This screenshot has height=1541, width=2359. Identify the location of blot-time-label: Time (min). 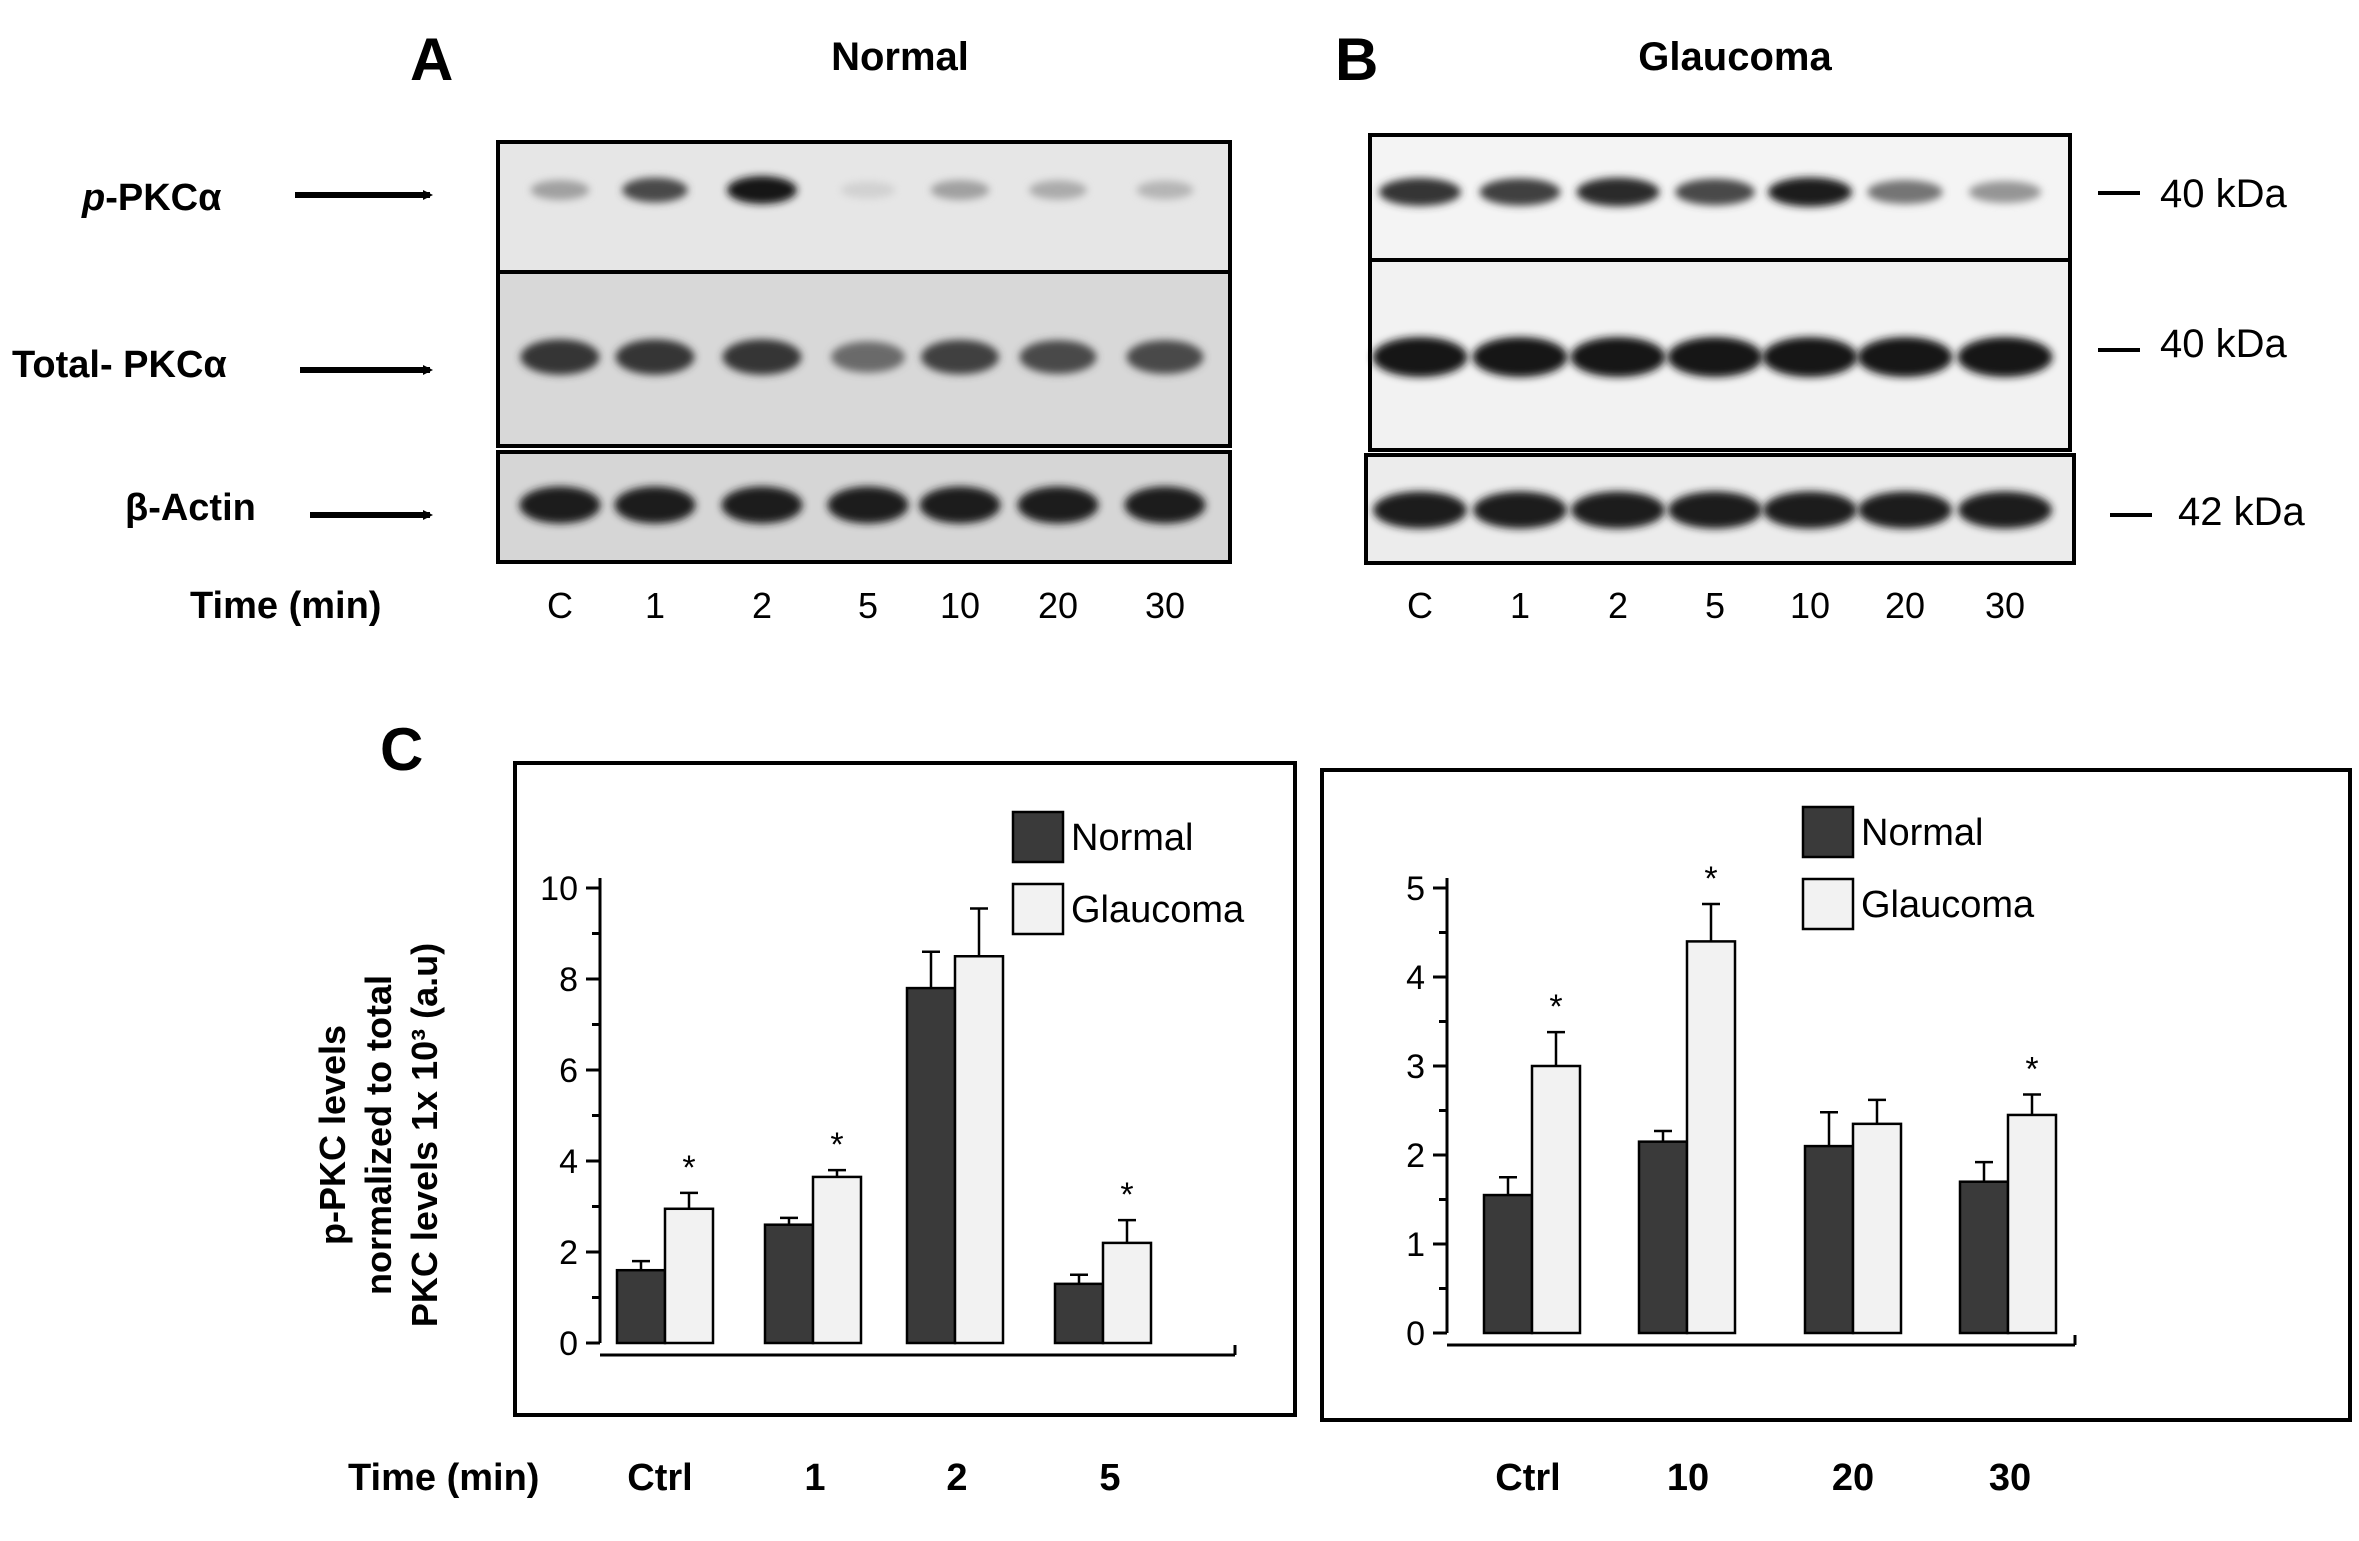
(285, 606).